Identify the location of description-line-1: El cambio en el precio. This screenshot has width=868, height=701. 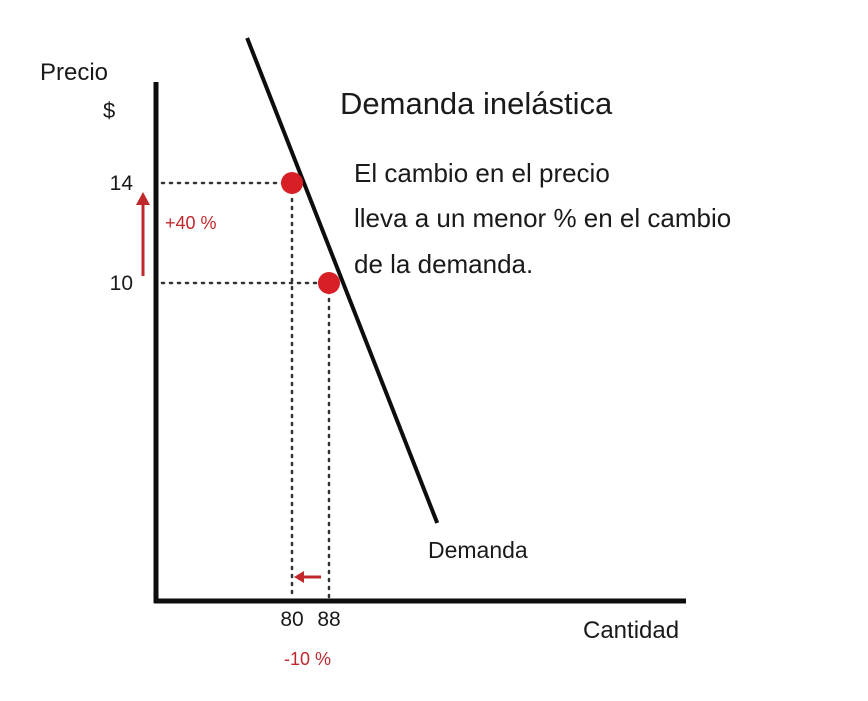
(482, 173).